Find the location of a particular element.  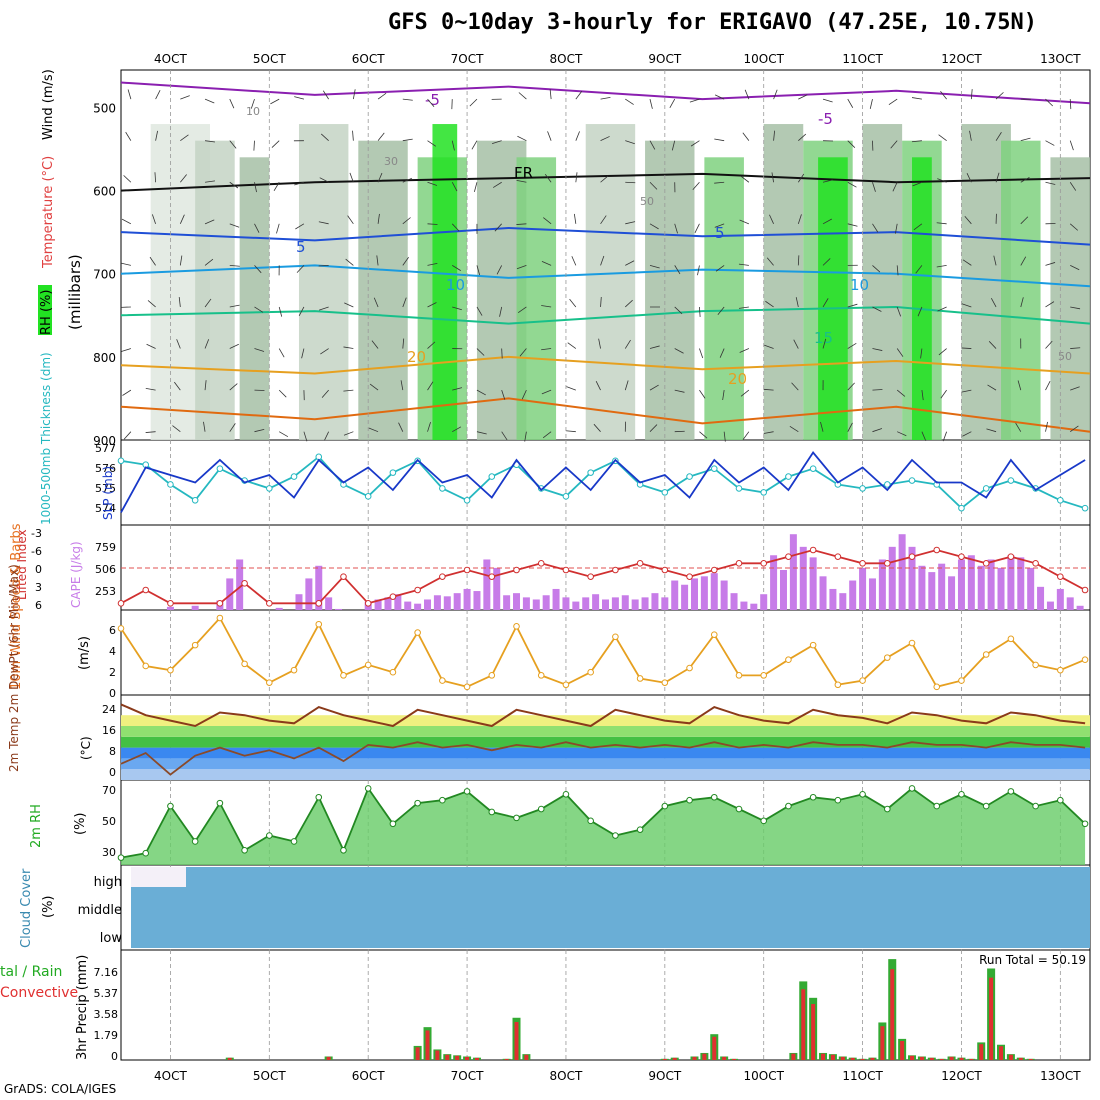

upper-ytick-label: 900 is located at coordinates (104, 441).